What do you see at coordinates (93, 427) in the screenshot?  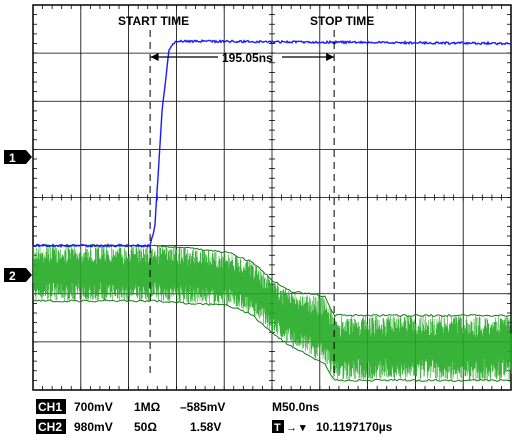 I see `ch2-scale: 980mV` at bounding box center [93, 427].